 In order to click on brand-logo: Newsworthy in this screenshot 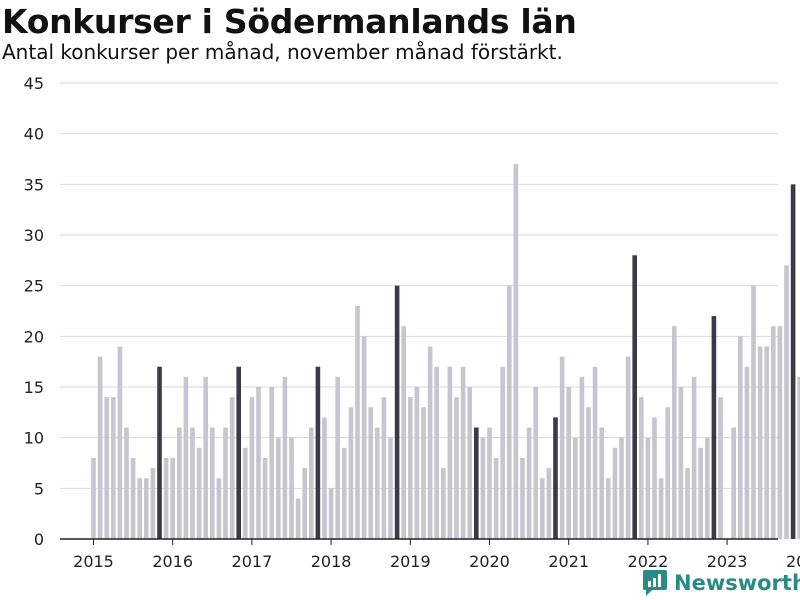, I will do `click(721, 583)`.